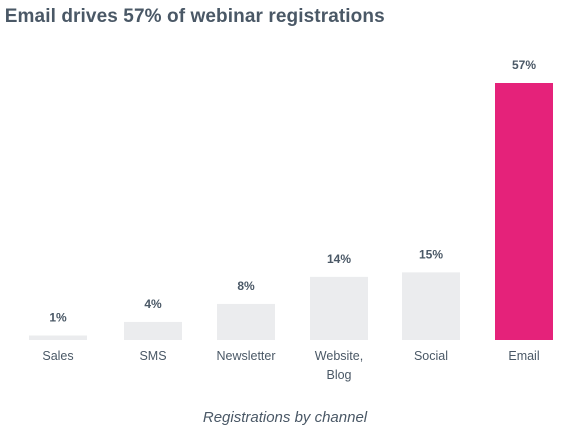 The height and width of the screenshot is (437, 570). I want to click on category-label: Social, so click(431, 356).